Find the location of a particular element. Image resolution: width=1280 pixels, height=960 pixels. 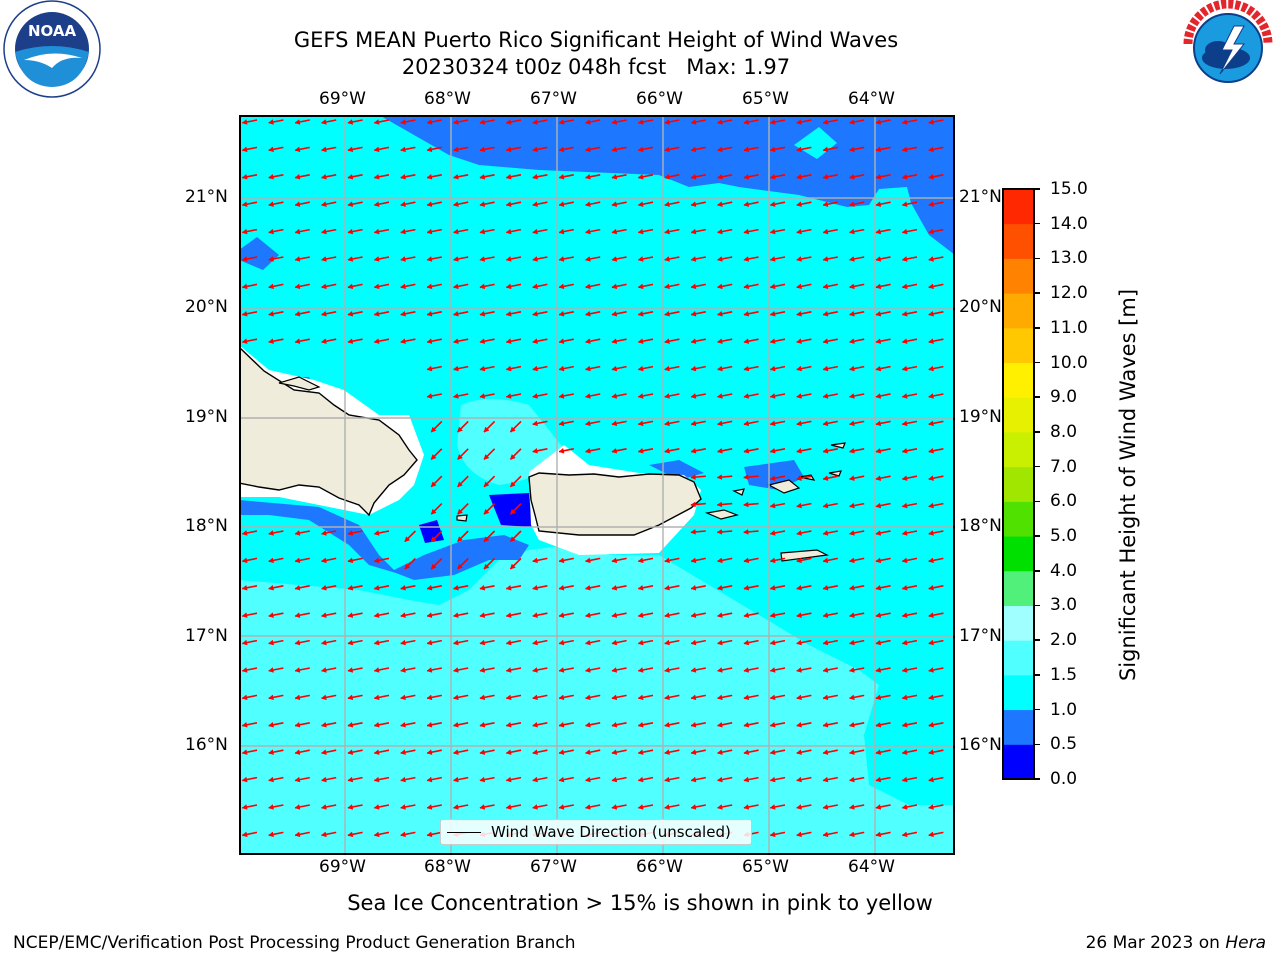

land-mona is located at coordinates (462, 518).